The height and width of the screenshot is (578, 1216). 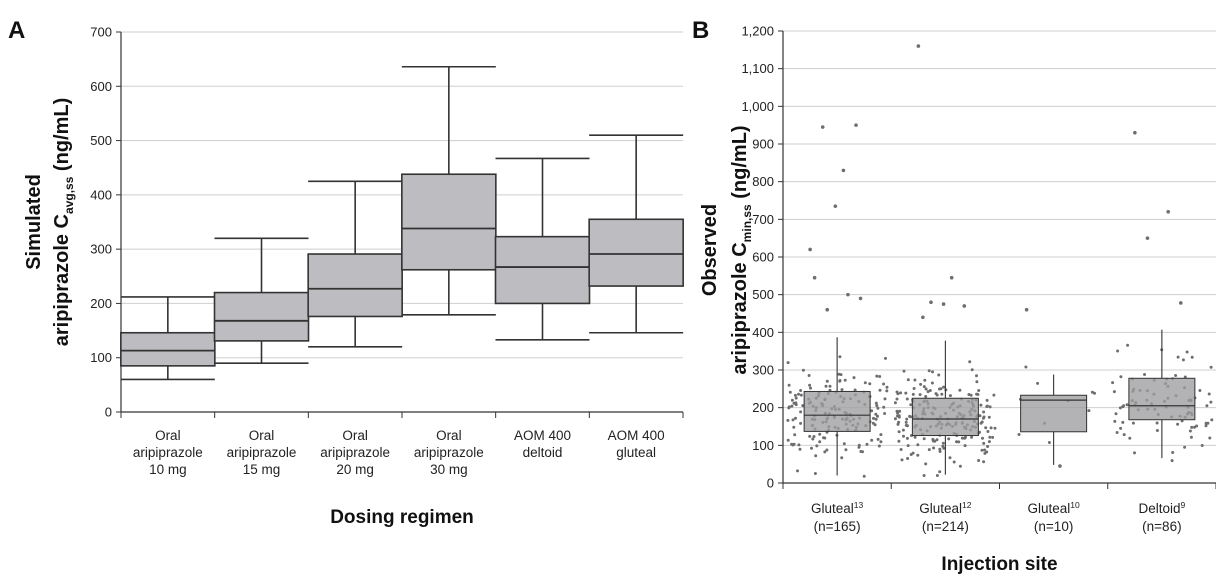 I want to click on y-tick-label: 300, so click(x=101, y=249).